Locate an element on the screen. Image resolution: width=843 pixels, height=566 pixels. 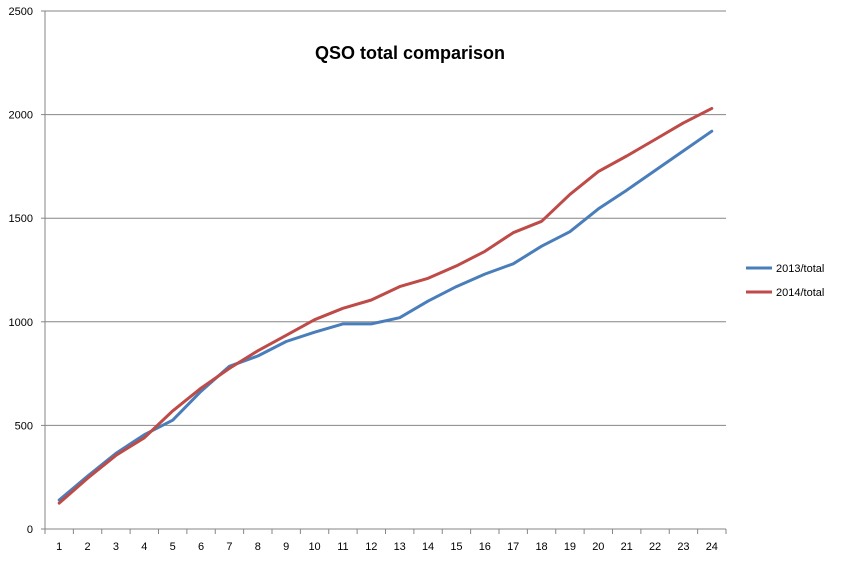
y-tick-label: 1000 is located at coordinates (21, 323).